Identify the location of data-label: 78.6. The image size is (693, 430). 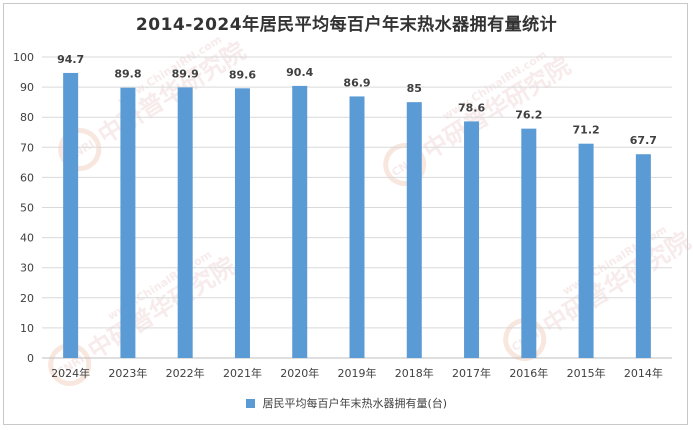
(471, 107).